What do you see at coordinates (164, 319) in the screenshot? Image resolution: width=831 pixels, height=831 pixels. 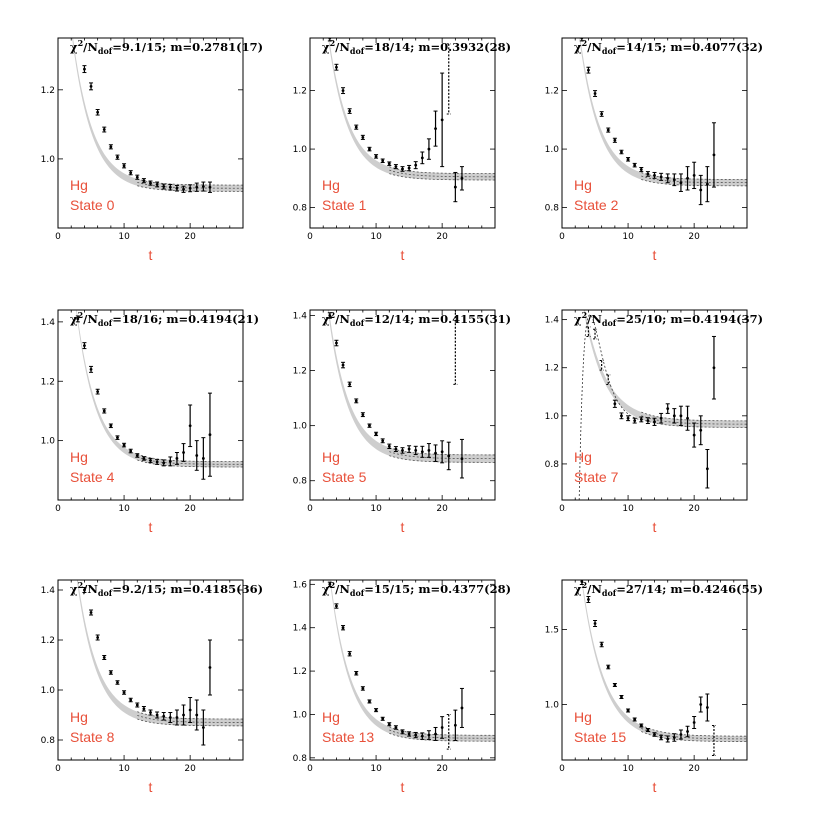 I see `fit-title: χ2/Ndof=18/16; m=0.4194(21)` at bounding box center [164, 319].